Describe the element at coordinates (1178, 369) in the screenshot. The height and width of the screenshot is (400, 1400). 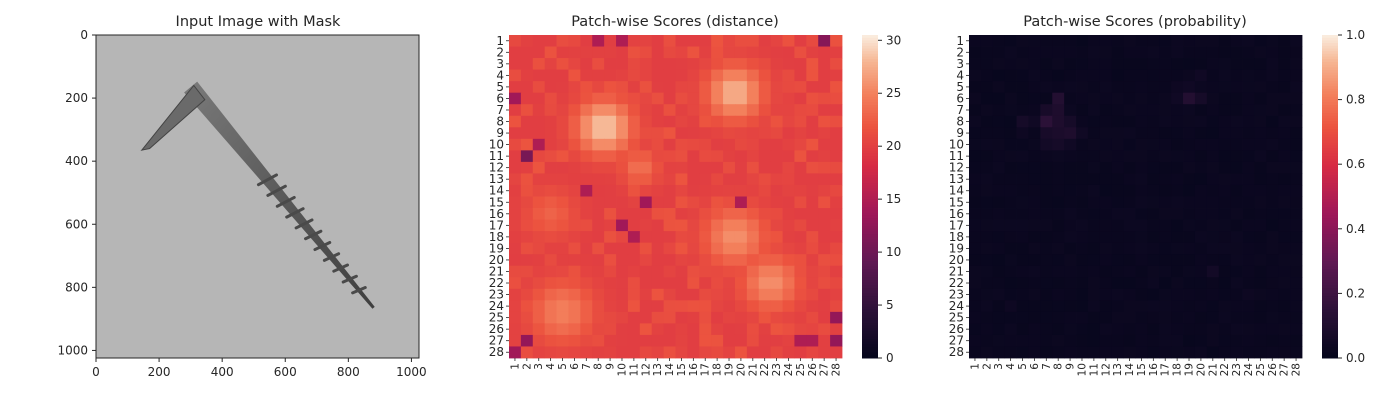
I see `x-tick-label: 18` at that location.